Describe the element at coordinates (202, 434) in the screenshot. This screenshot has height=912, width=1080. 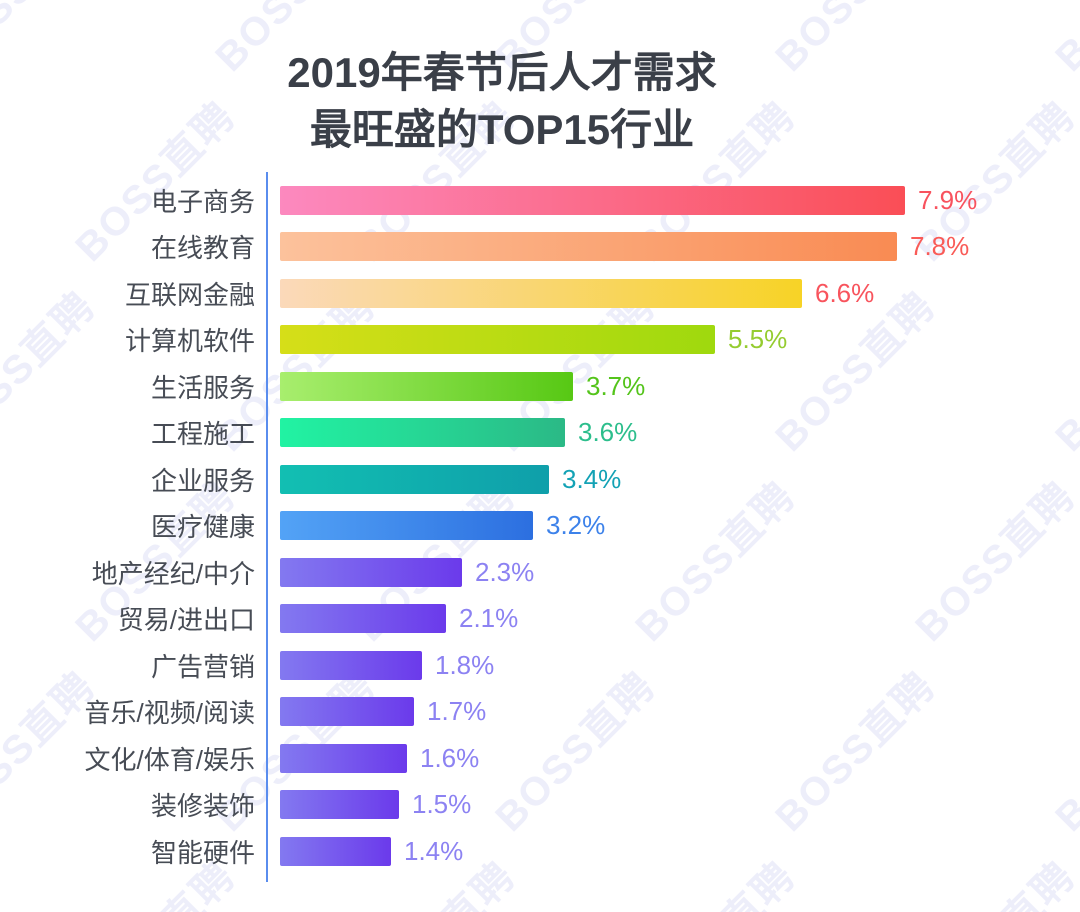
I see `category-label: 工程施工` at that location.